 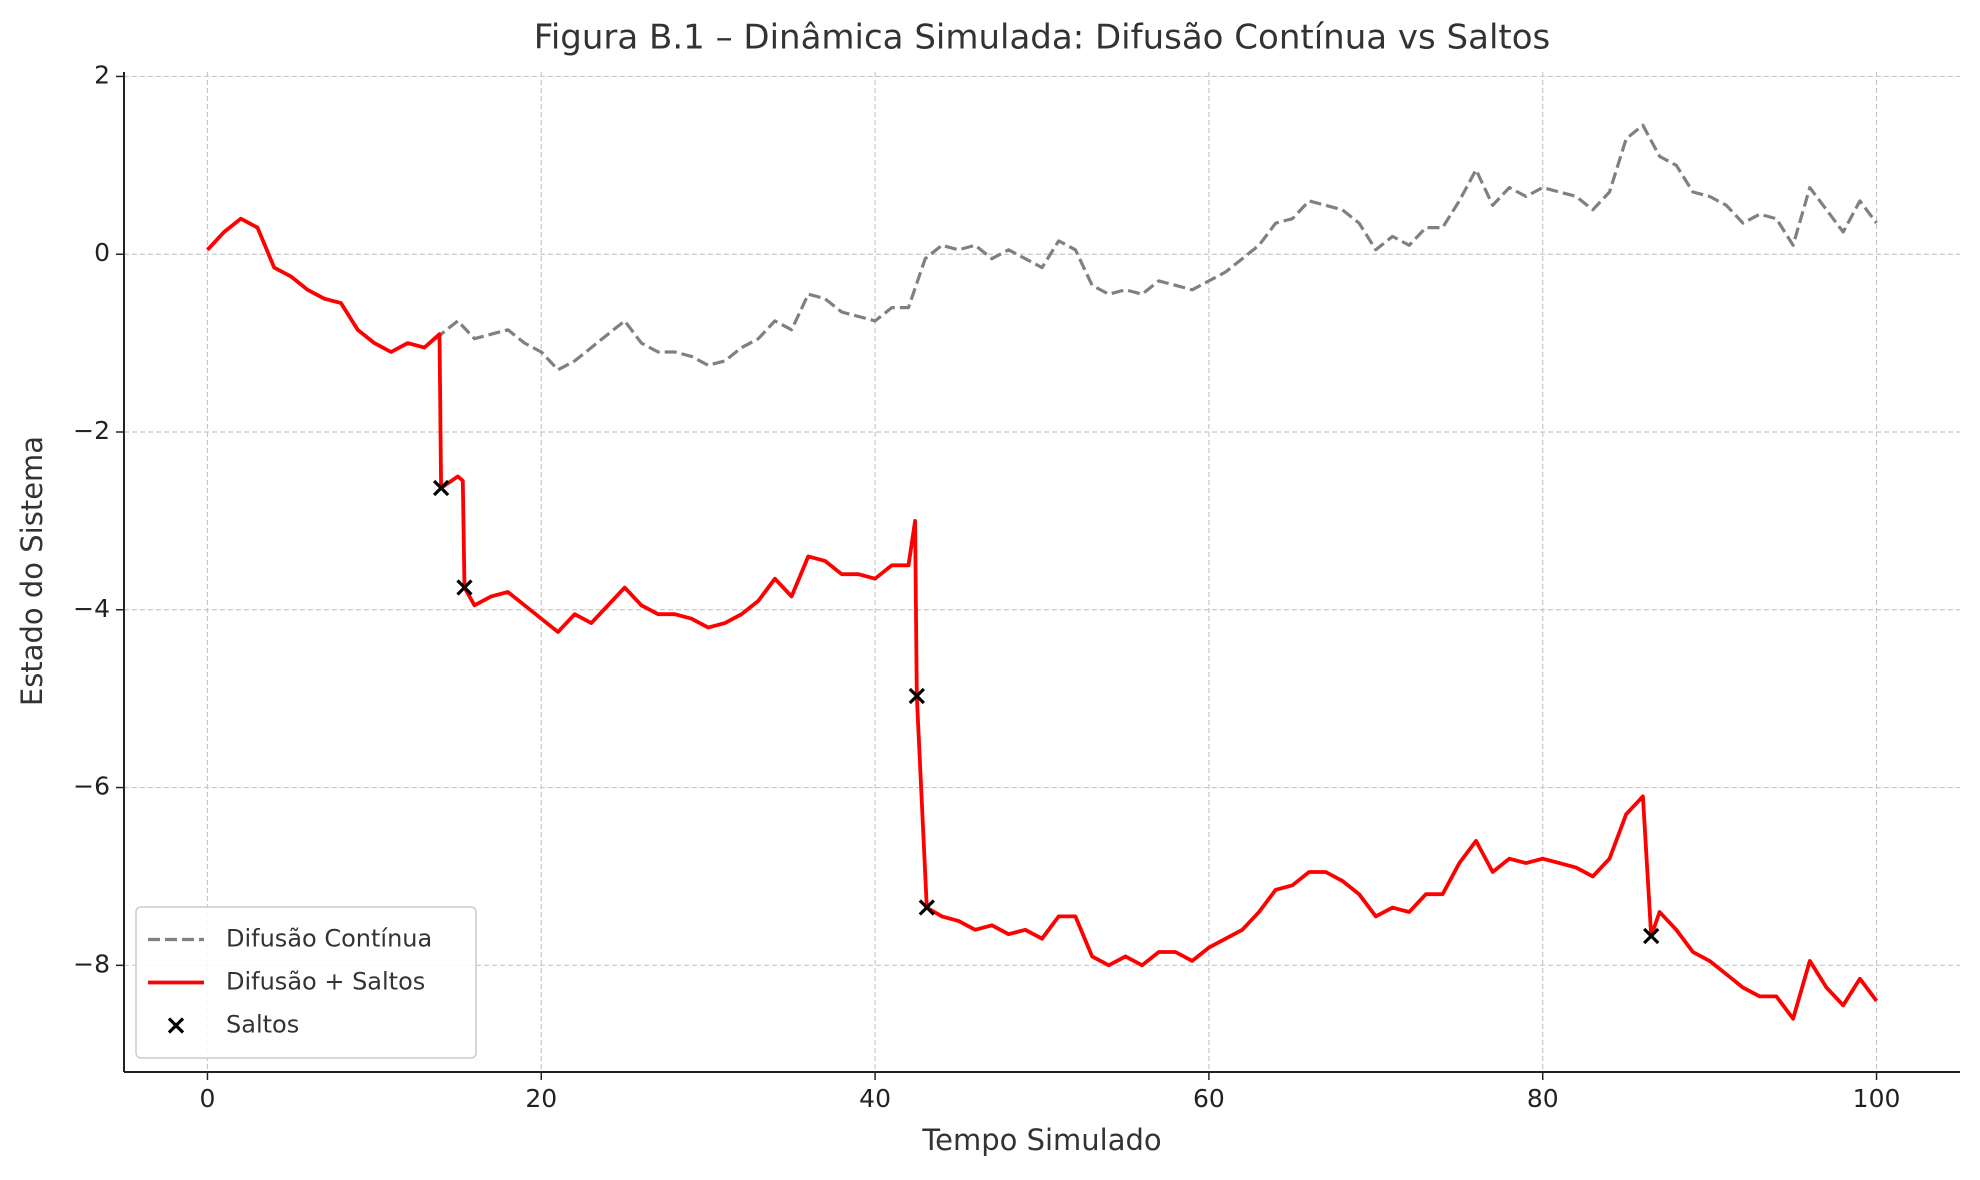 What do you see at coordinates (91, 786) in the screenshot?
I see `y-tick-label: −6` at bounding box center [91, 786].